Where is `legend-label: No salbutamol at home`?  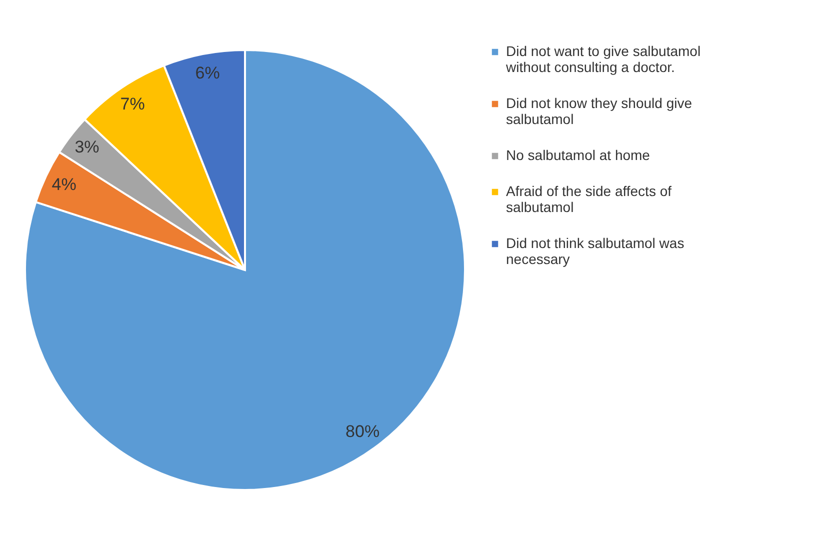 legend-label: No salbutamol at home is located at coordinates (578, 155).